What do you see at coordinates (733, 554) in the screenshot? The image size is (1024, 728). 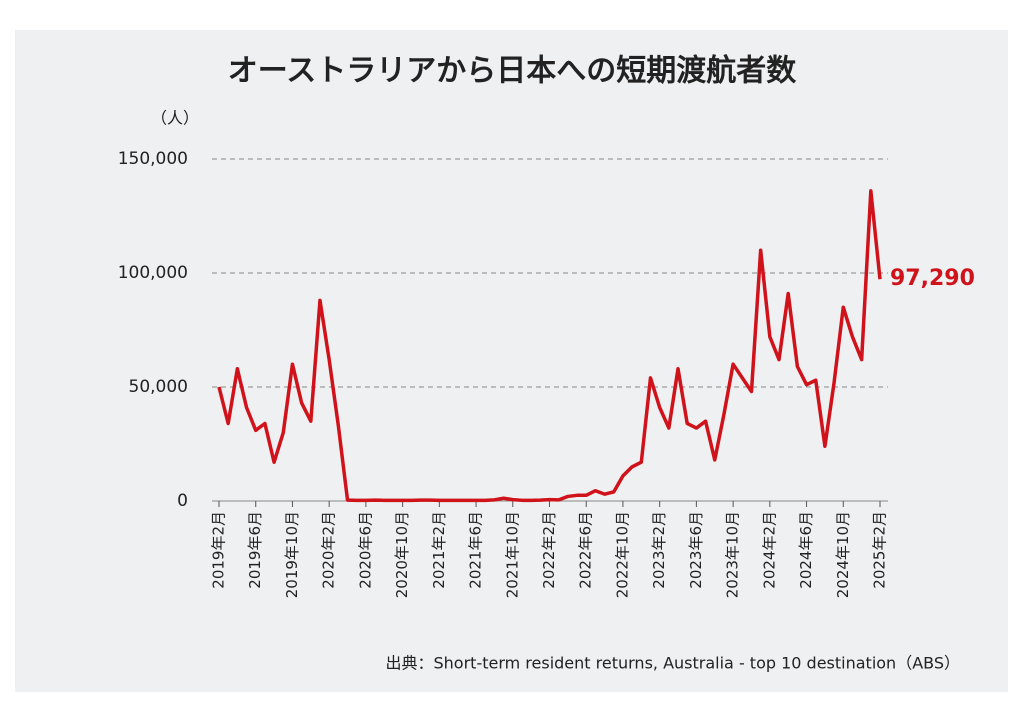 I see `x-tick-label: 2023年10月` at bounding box center [733, 554].